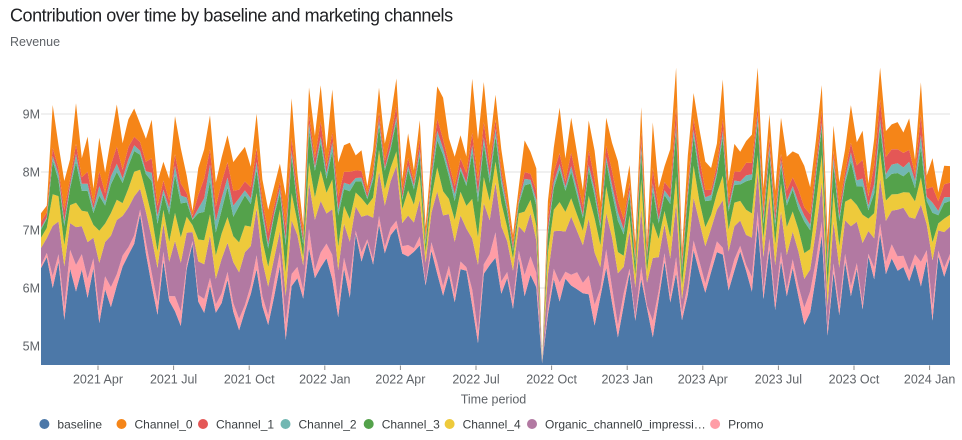 This screenshot has height=440, width=962. Describe the element at coordinates (746, 425) in the screenshot. I see `svg-text: Promo` at that location.